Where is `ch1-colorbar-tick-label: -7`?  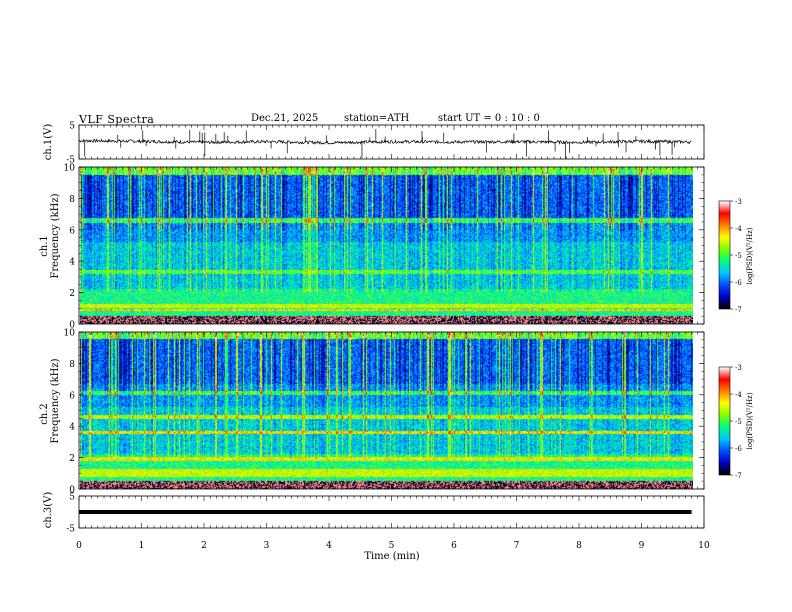
ch1-colorbar-tick-label: -7 is located at coordinates (738, 310).